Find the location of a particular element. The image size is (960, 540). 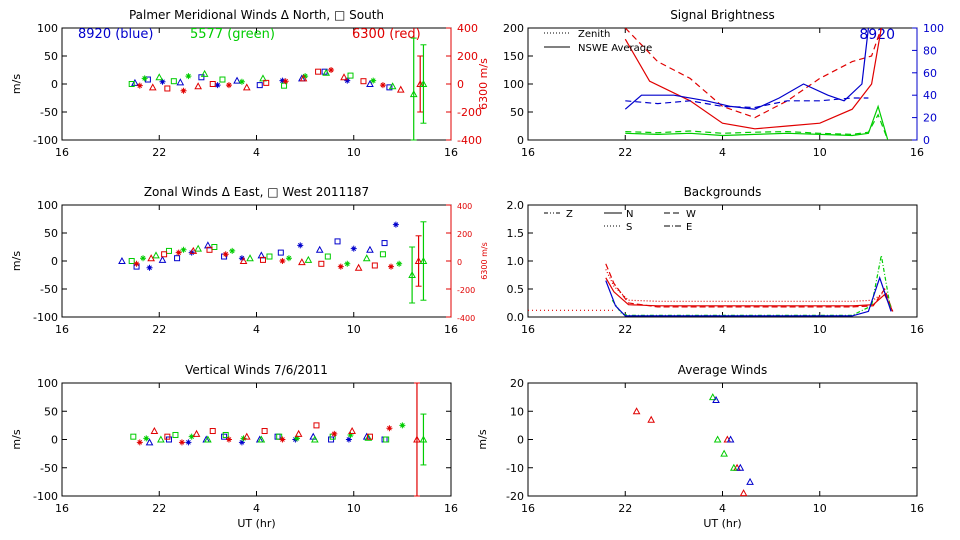

y-tick-label: 150 is located at coordinates (513, 56).